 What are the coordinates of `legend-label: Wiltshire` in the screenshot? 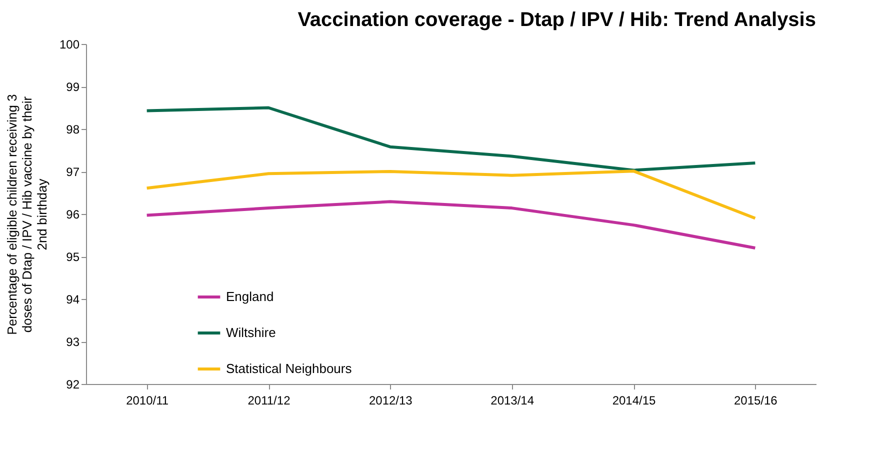 It's located at (251, 332).